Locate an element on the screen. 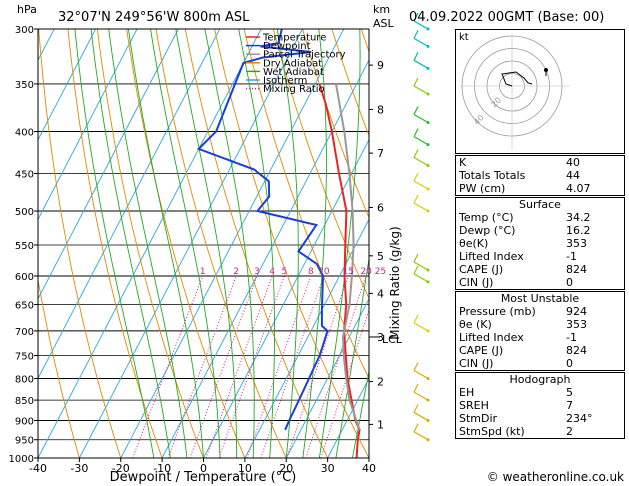  row-value: 353 is located at coordinates (576, 243).